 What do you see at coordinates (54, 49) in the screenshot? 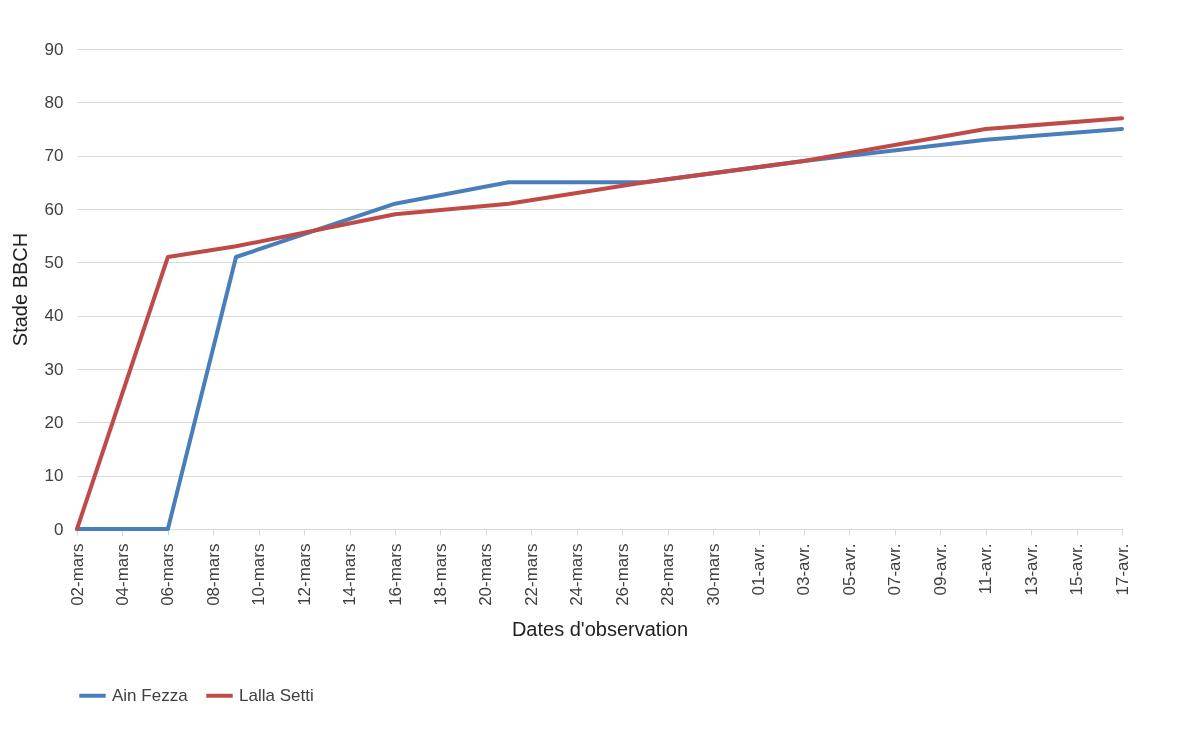
I see `y-tick-label: 90` at bounding box center [54, 49].